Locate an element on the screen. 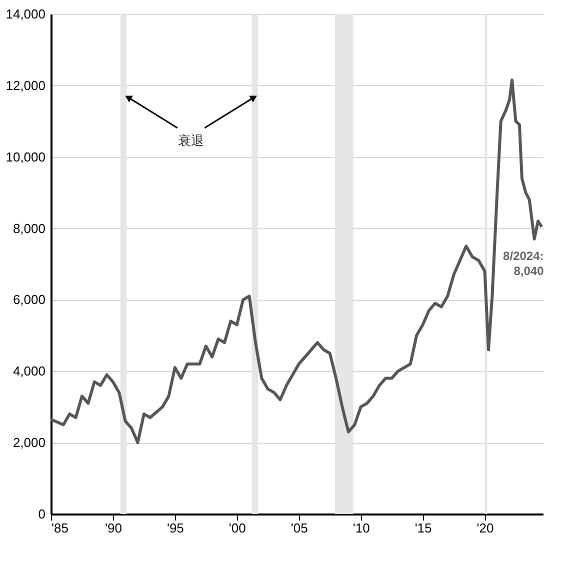 Image resolution: width=577 pixels, height=580 pixels. x-tick-label: '00 is located at coordinates (237, 528).